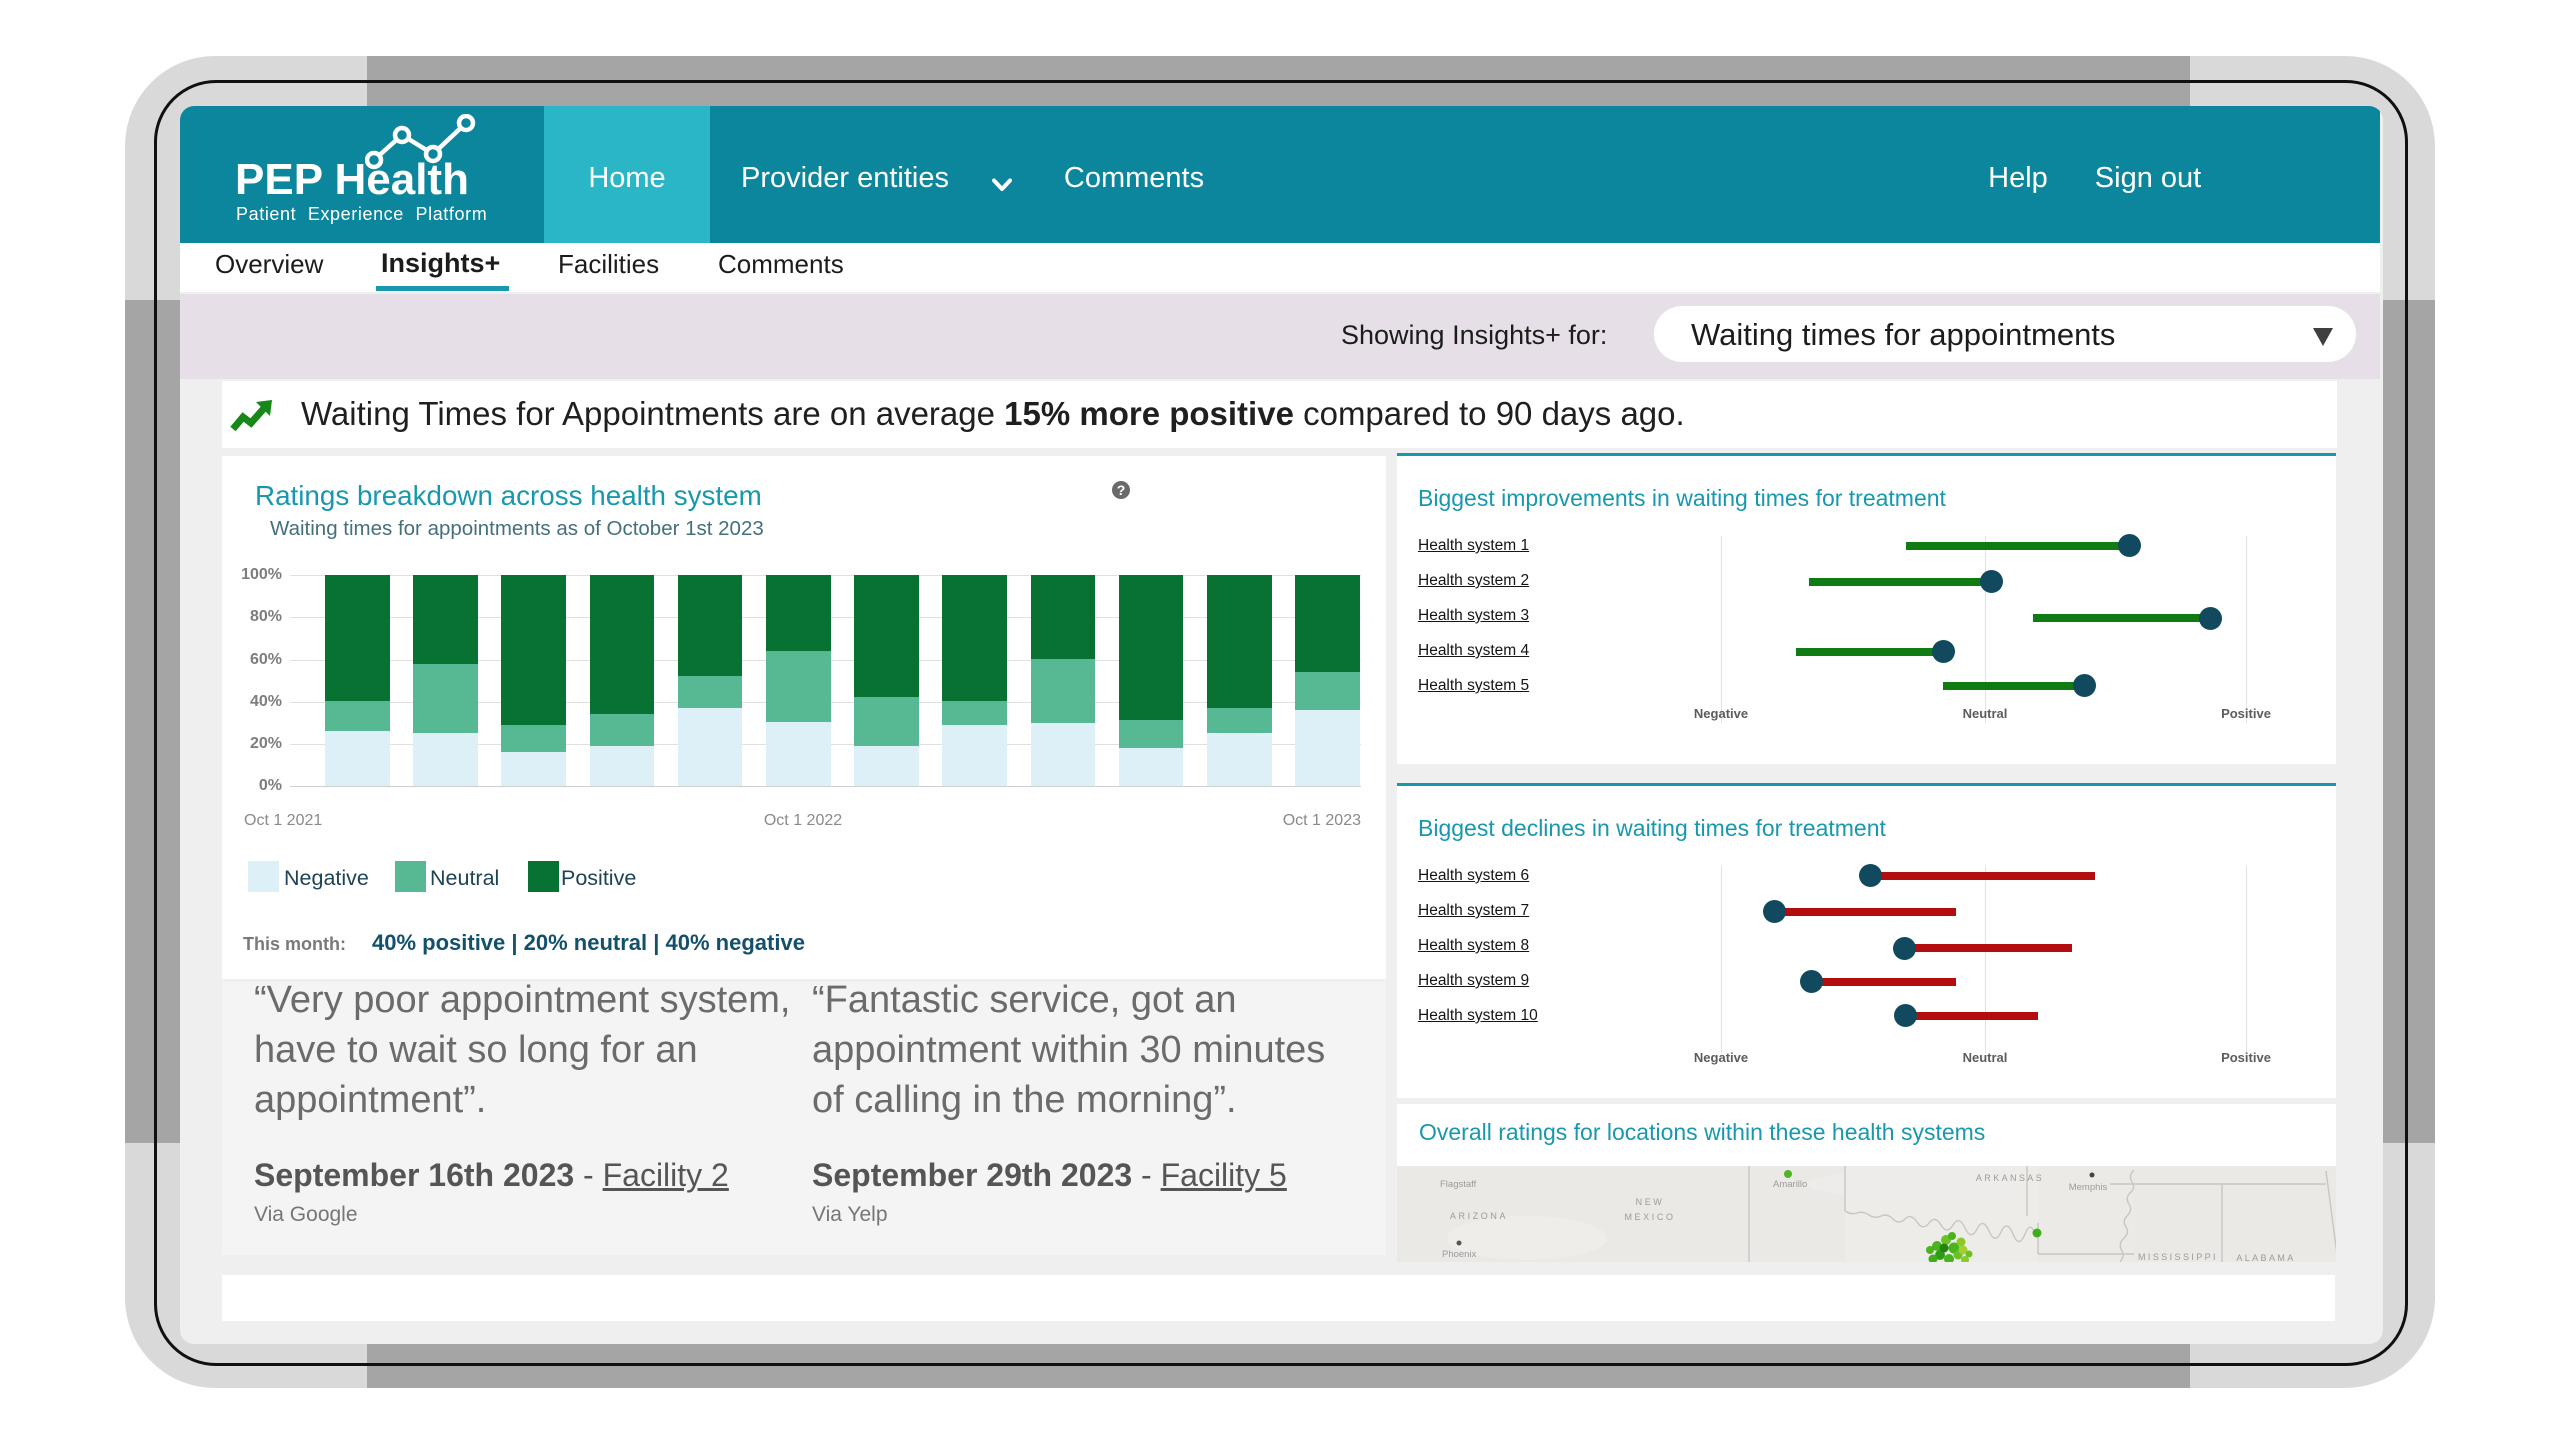 This screenshot has width=2560, height=1440. What do you see at coordinates (1650, 1202) in the screenshot?
I see `svg-text: NEW` at bounding box center [1650, 1202].